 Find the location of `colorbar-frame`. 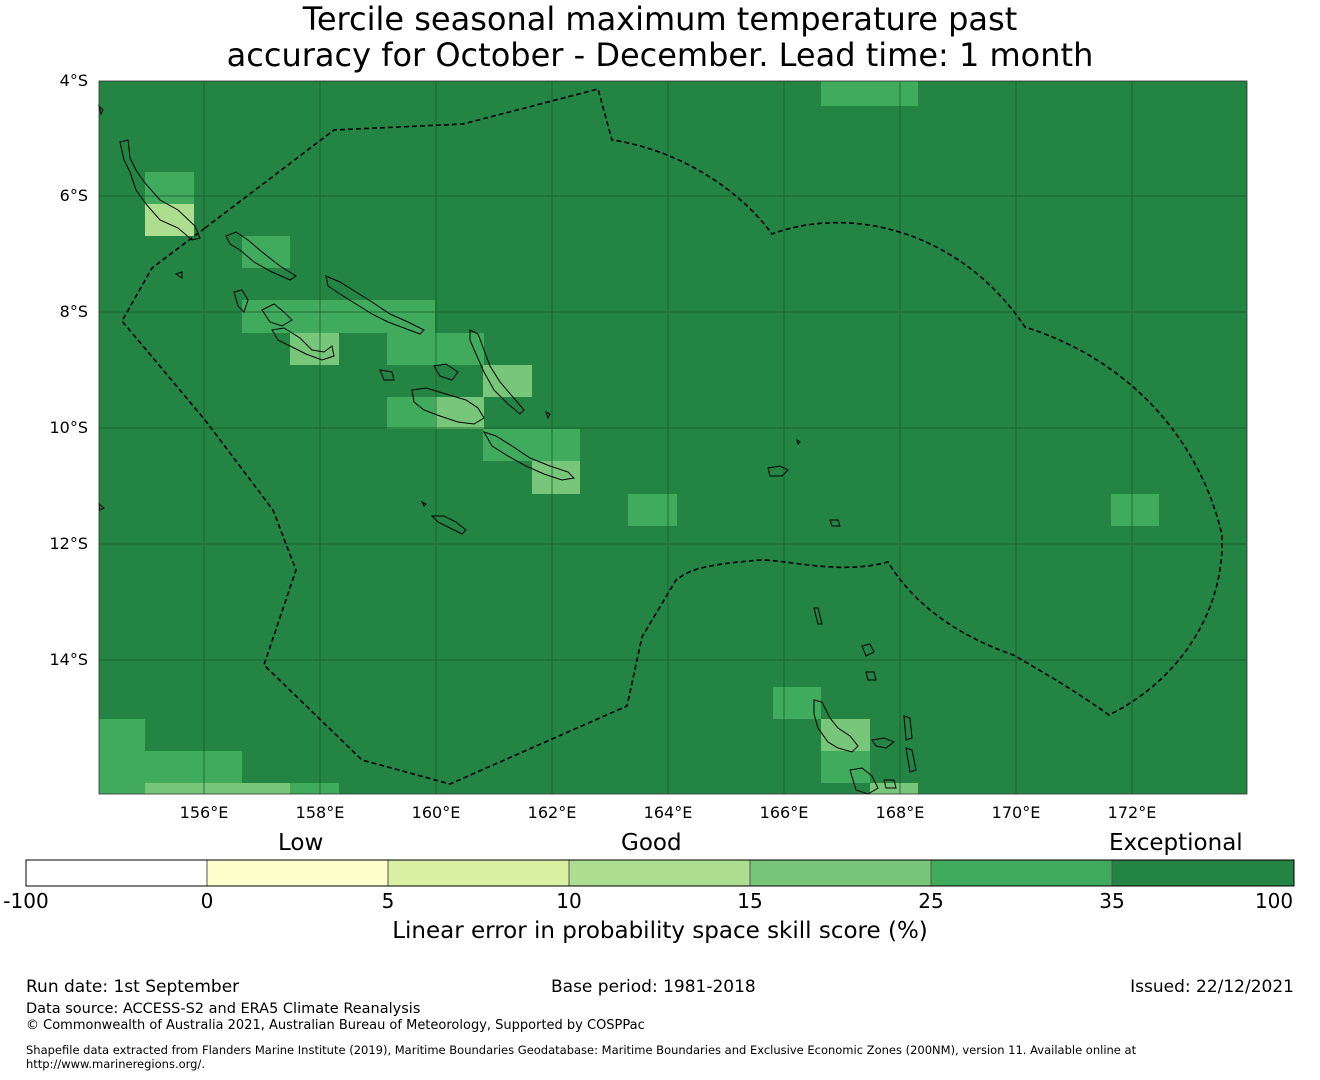

colorbar-frame is located at coordinates (660, 873).